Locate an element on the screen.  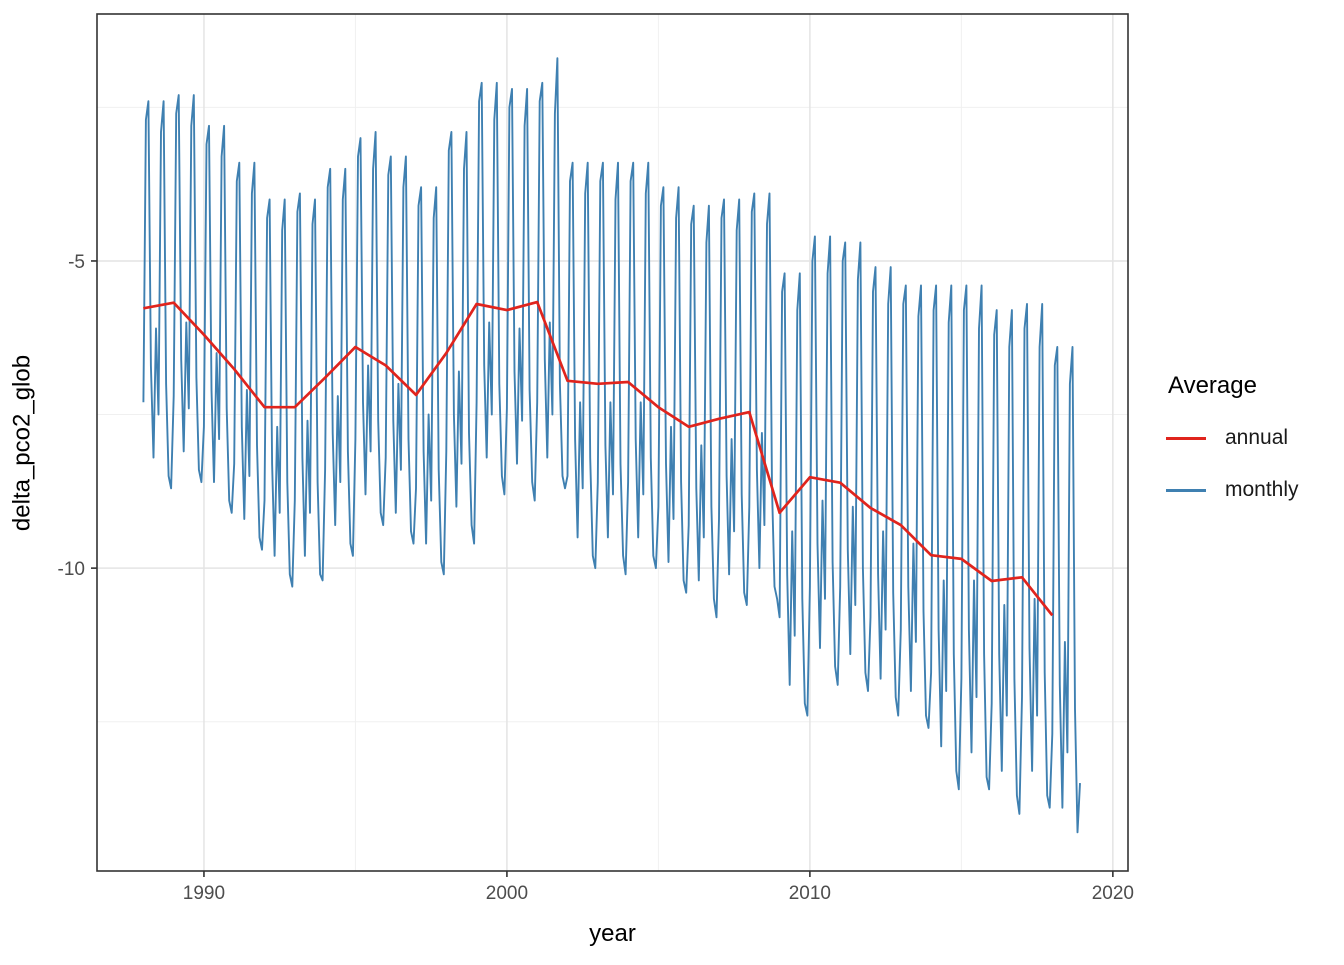
annual-line-key-icon is located at coordinates (1186, 438).